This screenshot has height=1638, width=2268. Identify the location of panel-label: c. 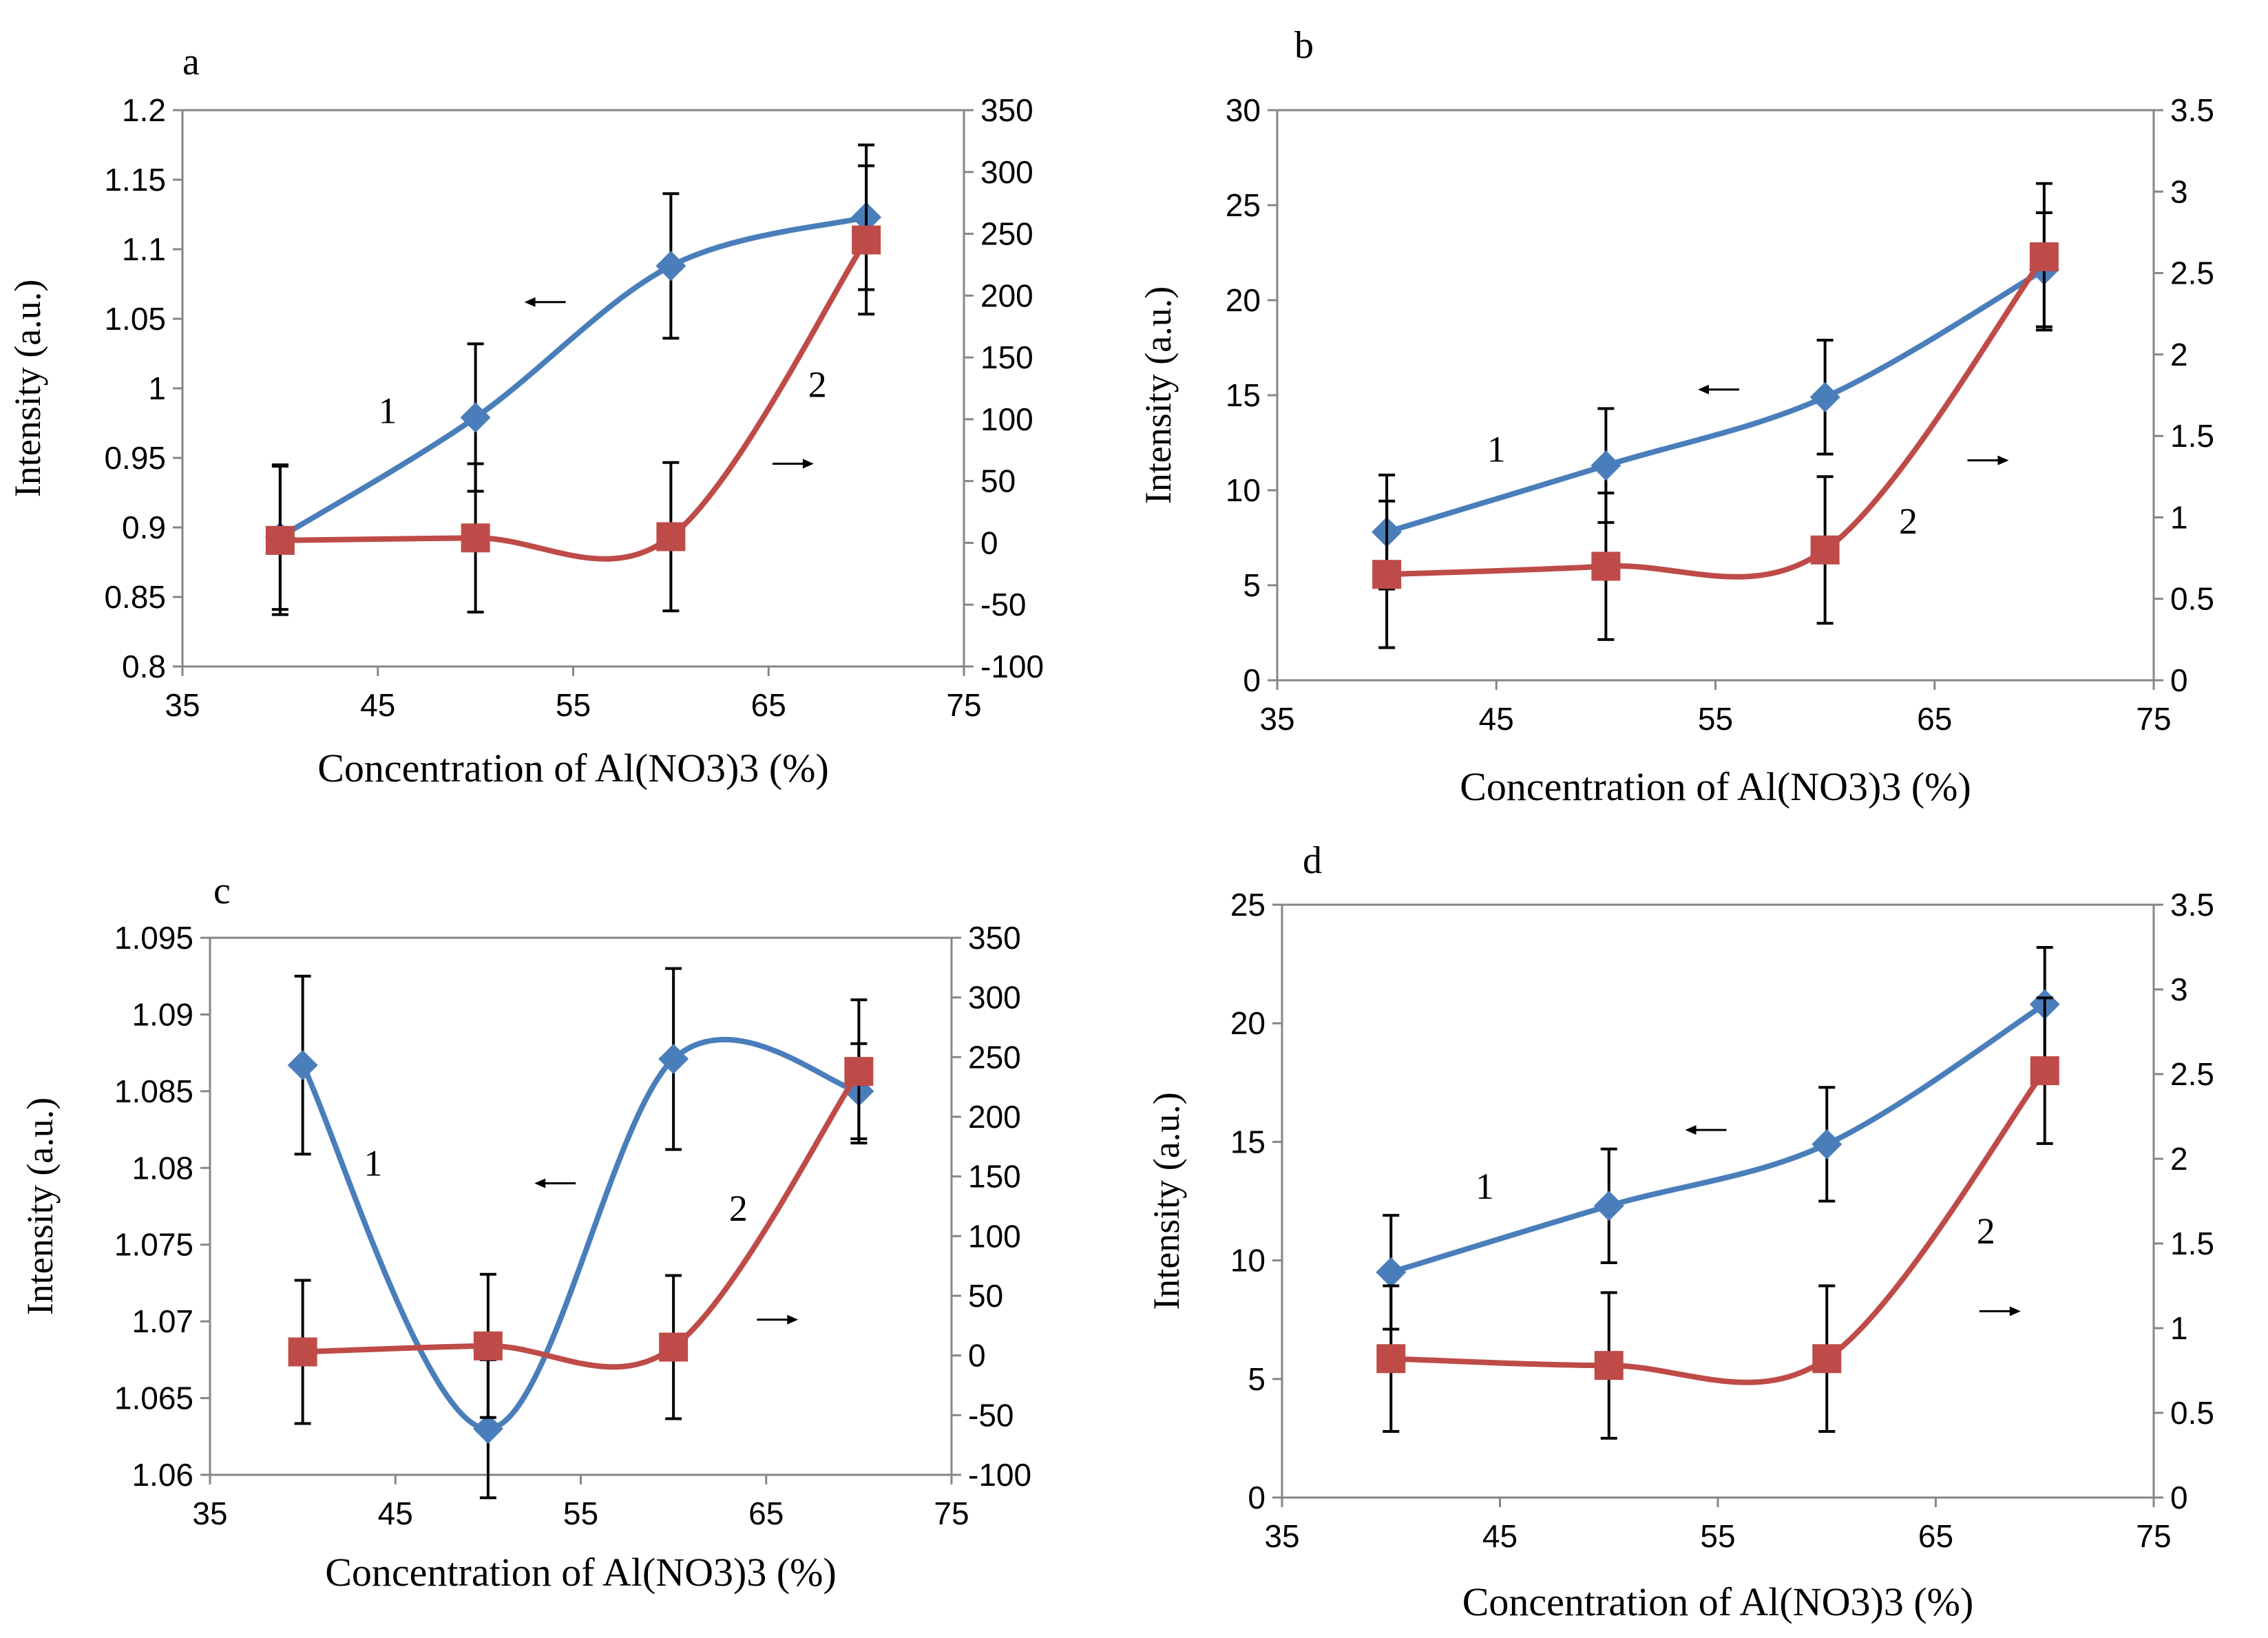
(222, 891).